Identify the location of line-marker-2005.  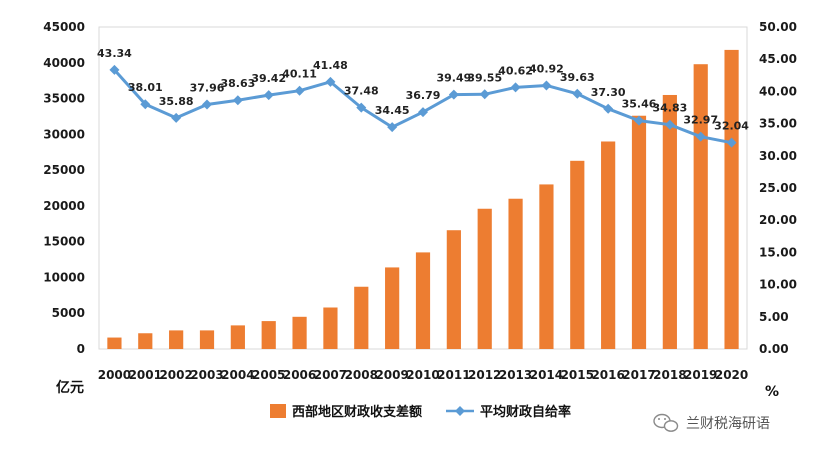
(268, 95).